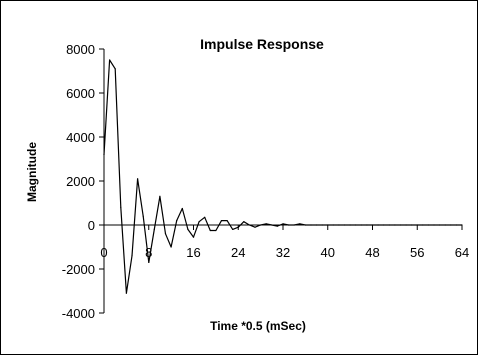  What do you see at coordinates (78, 269) in the screenshot?
I see `y-tick-label: -2000` at bounding box center [78, 269].